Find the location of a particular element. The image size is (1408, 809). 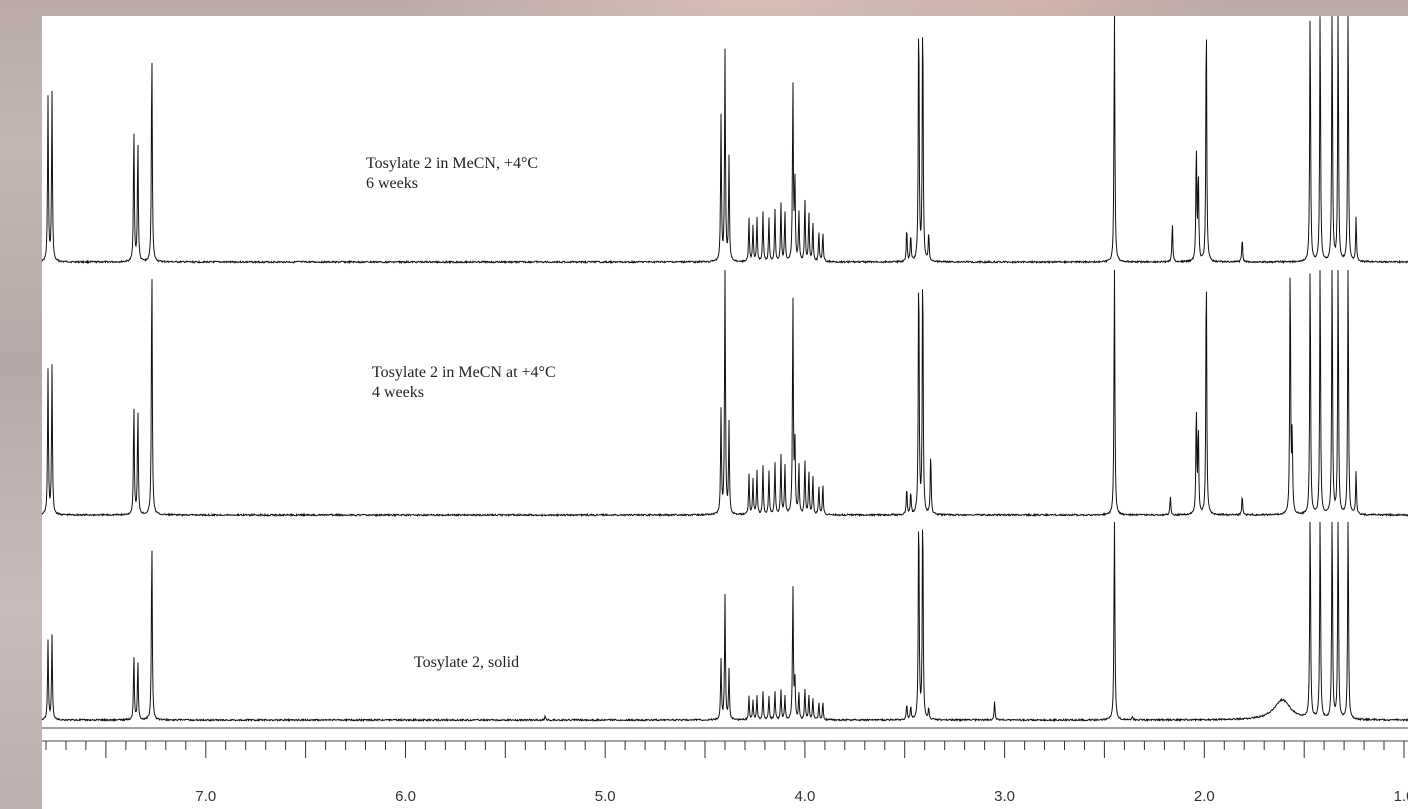

x-tick-label: 4.0 is located at coordinates (804, 796).